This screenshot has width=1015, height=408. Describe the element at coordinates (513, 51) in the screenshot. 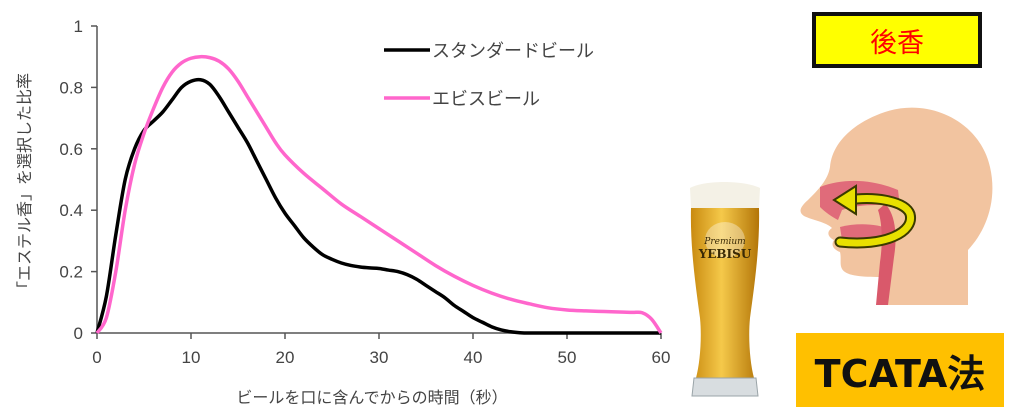

I see `legend-label-1: スタンダードビール` at that location.